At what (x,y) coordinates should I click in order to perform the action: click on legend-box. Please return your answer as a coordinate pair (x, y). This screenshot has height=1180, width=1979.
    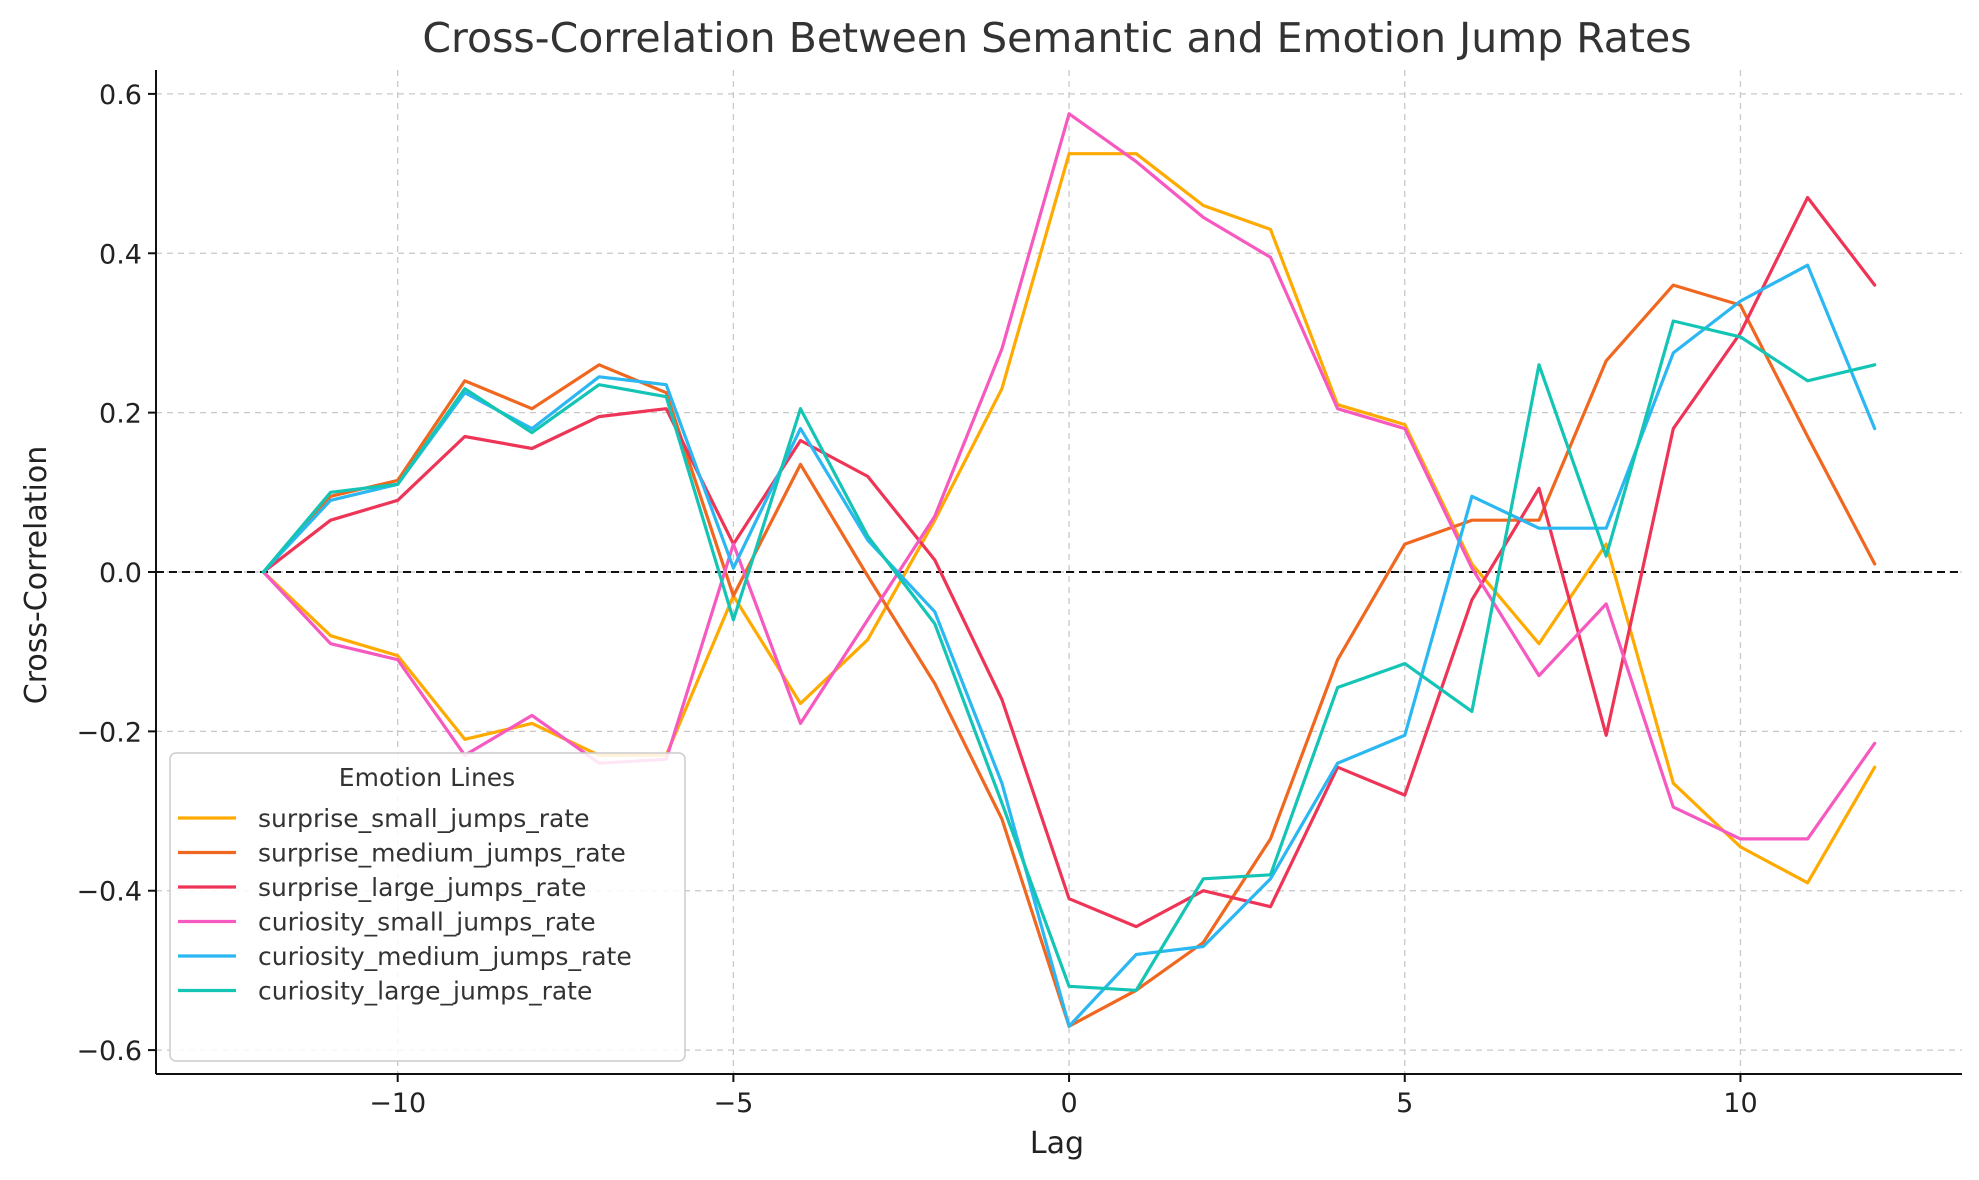
    Looking at the image, I should click on (427, 907).